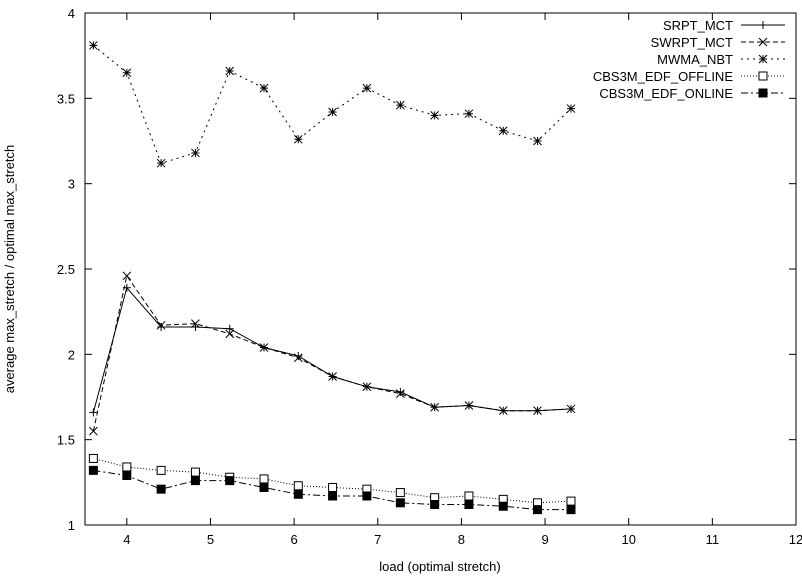  I want to click on series-cbs3m-edf-online, so click(332, 490).